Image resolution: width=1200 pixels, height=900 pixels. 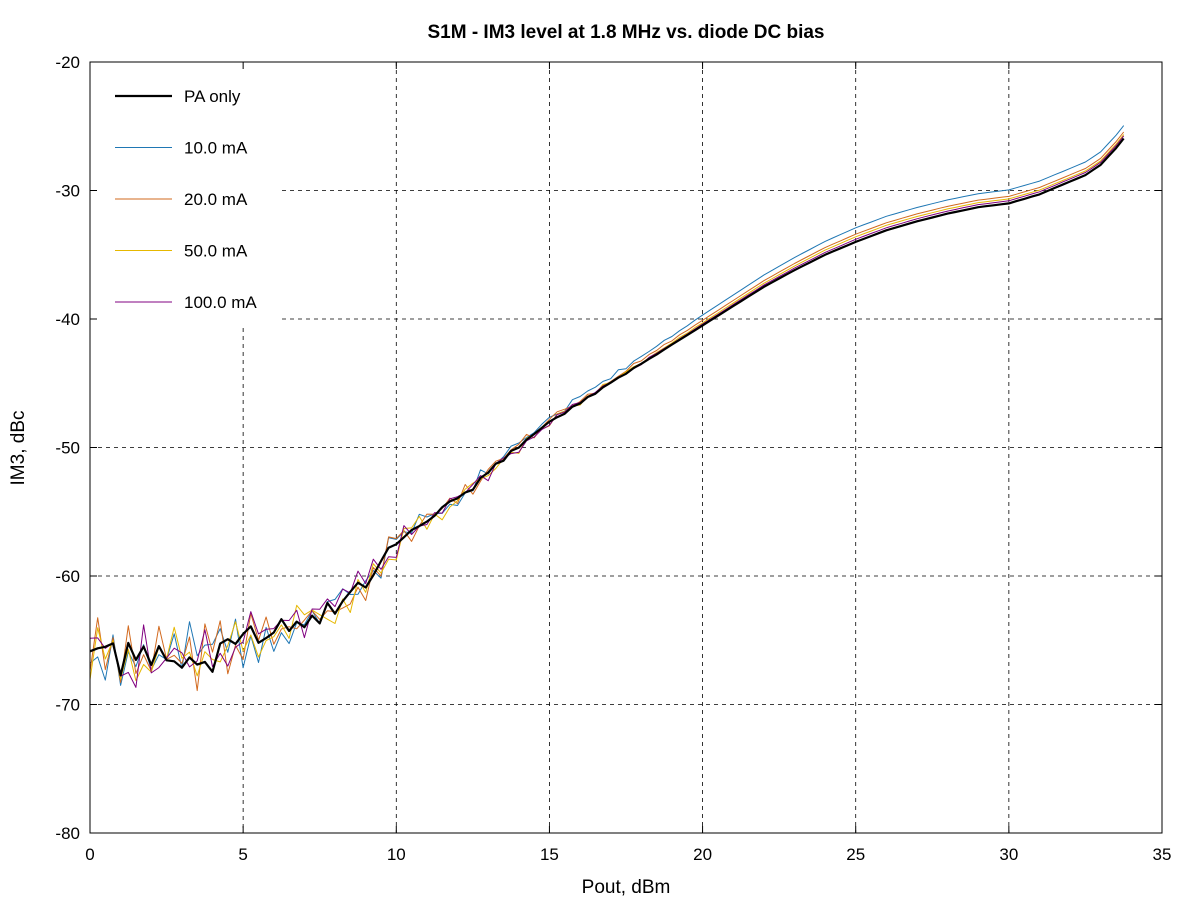 I want to click on y-tick-label: -30, so click(x=67, y=191).